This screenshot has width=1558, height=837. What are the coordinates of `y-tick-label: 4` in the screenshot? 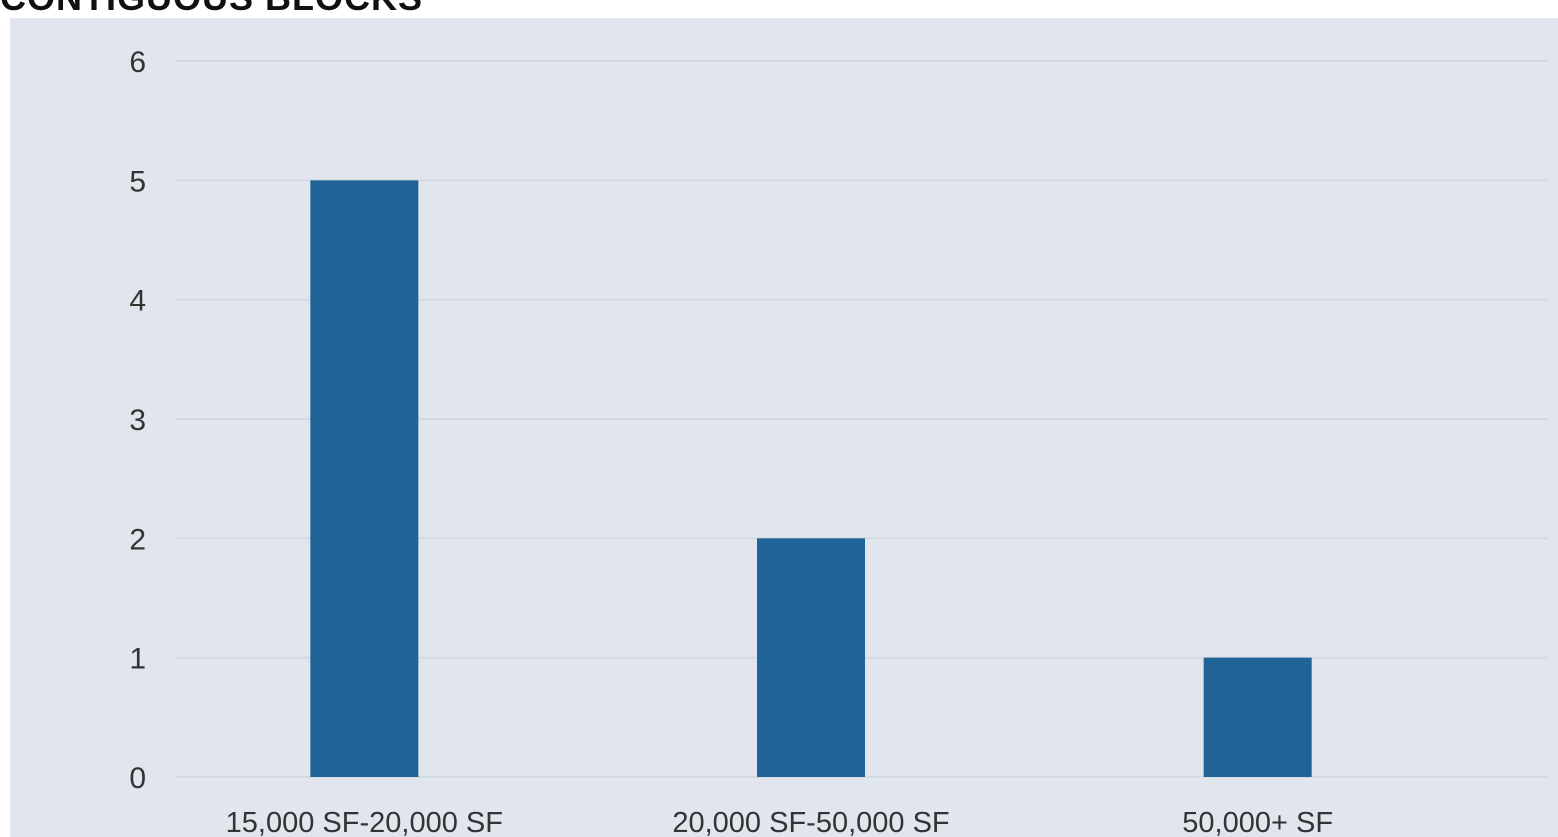 It's located at (137, 301).